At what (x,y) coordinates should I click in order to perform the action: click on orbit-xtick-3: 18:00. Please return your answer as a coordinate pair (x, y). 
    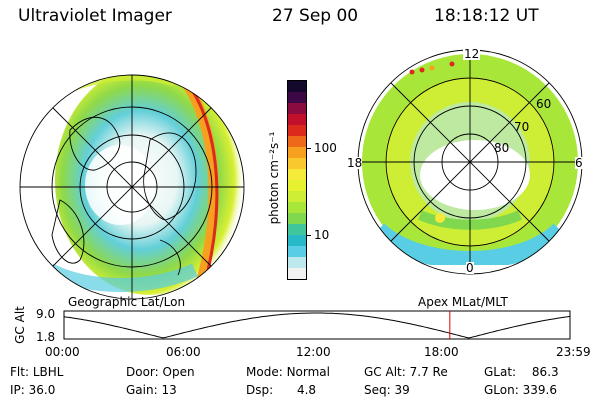
    Looking at the image, I should click on (441, 352).